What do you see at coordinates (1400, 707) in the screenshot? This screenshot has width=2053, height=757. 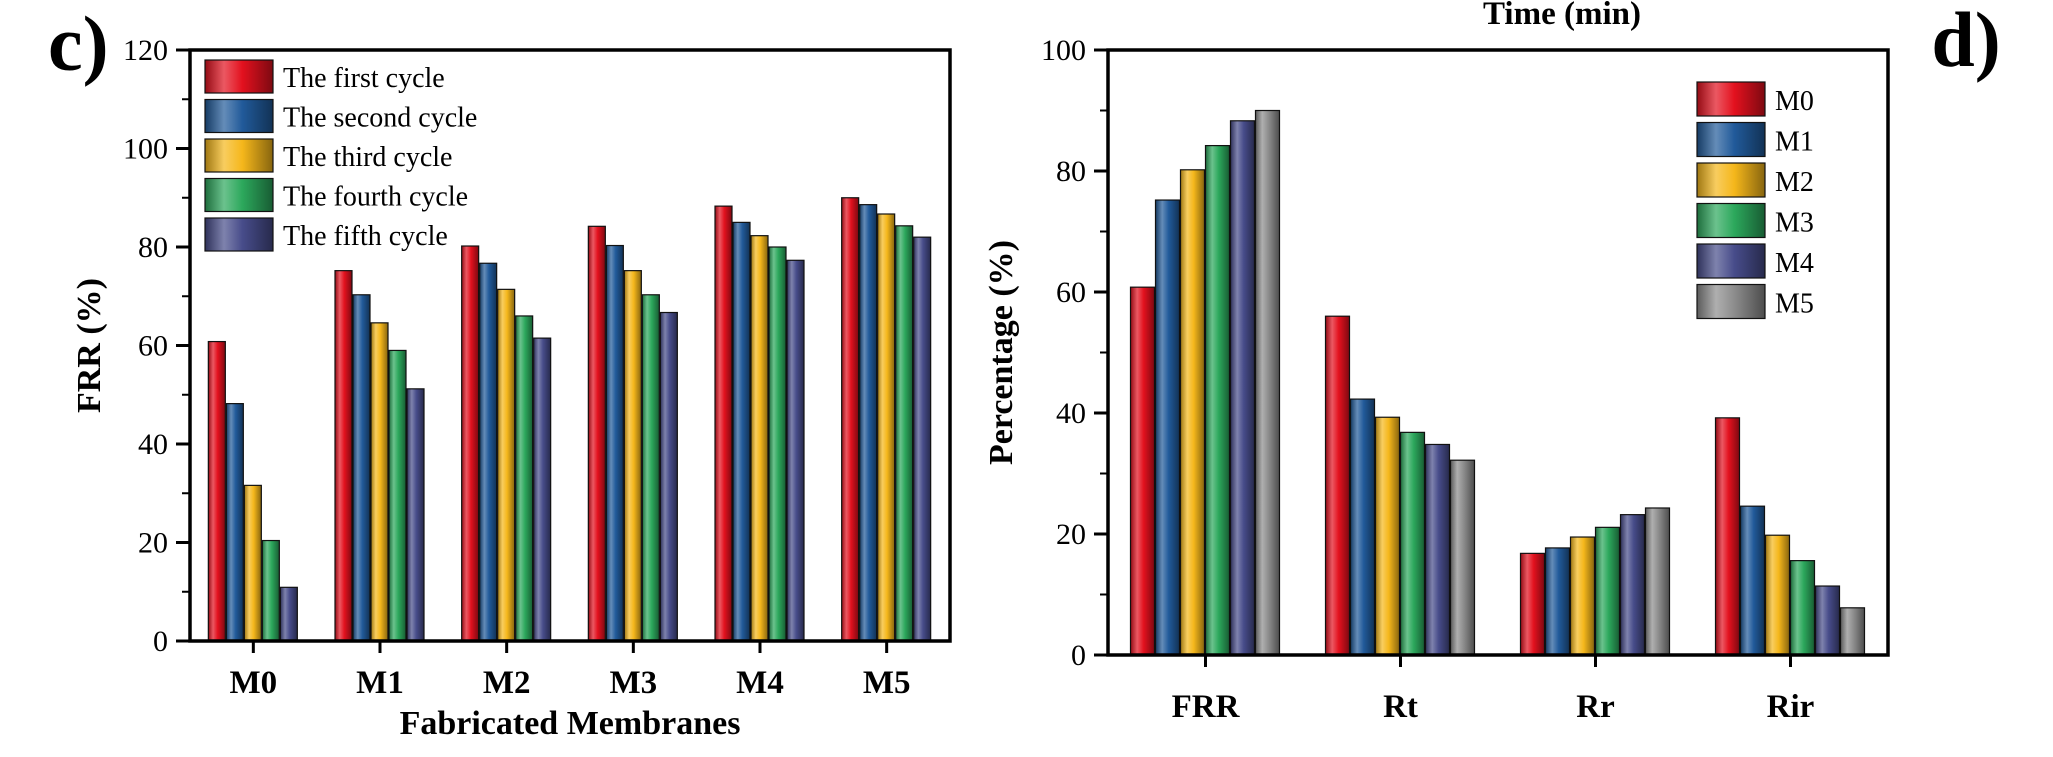 I see `x-tick-label: Rt` at bounding box center [1400, 707].